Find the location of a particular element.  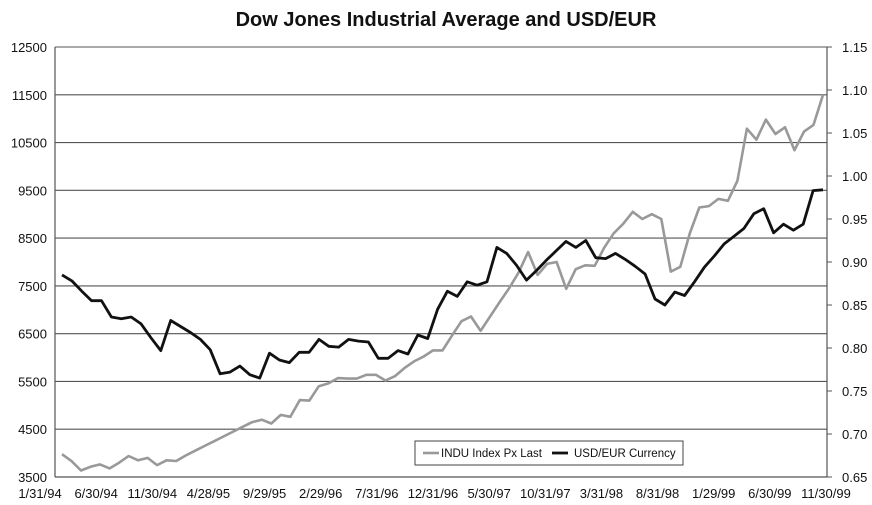

left-tick-label: 10500 is located at coordinates (29, 143).